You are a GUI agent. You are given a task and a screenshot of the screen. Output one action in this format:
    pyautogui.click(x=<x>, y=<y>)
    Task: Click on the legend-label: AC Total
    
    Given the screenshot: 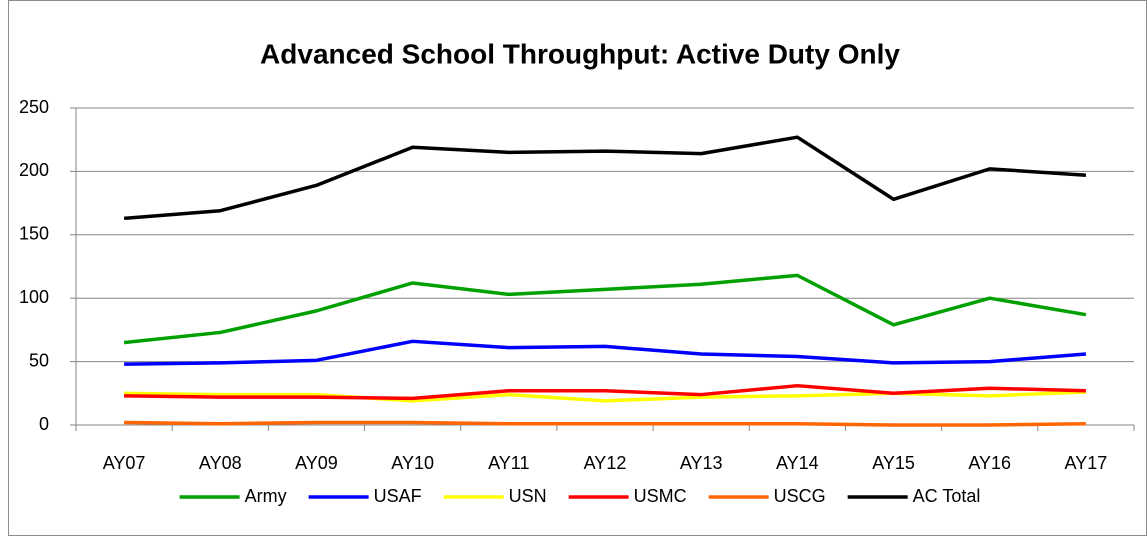 What is the action you would take?
    pyautogui.click(x=947, y=496)
    